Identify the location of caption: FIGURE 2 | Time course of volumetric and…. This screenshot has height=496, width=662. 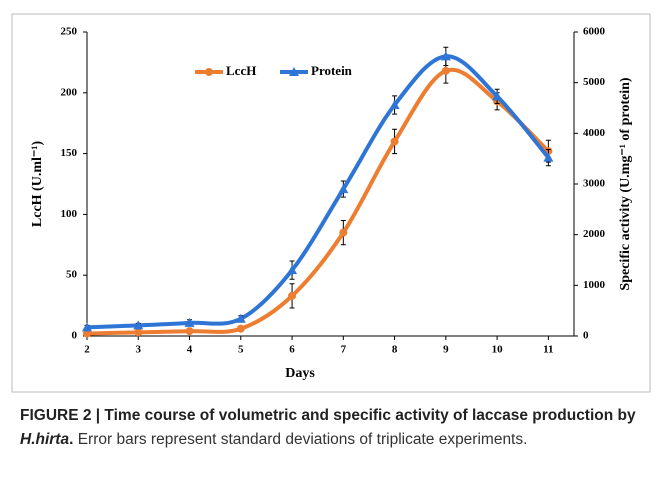
(332, 428).